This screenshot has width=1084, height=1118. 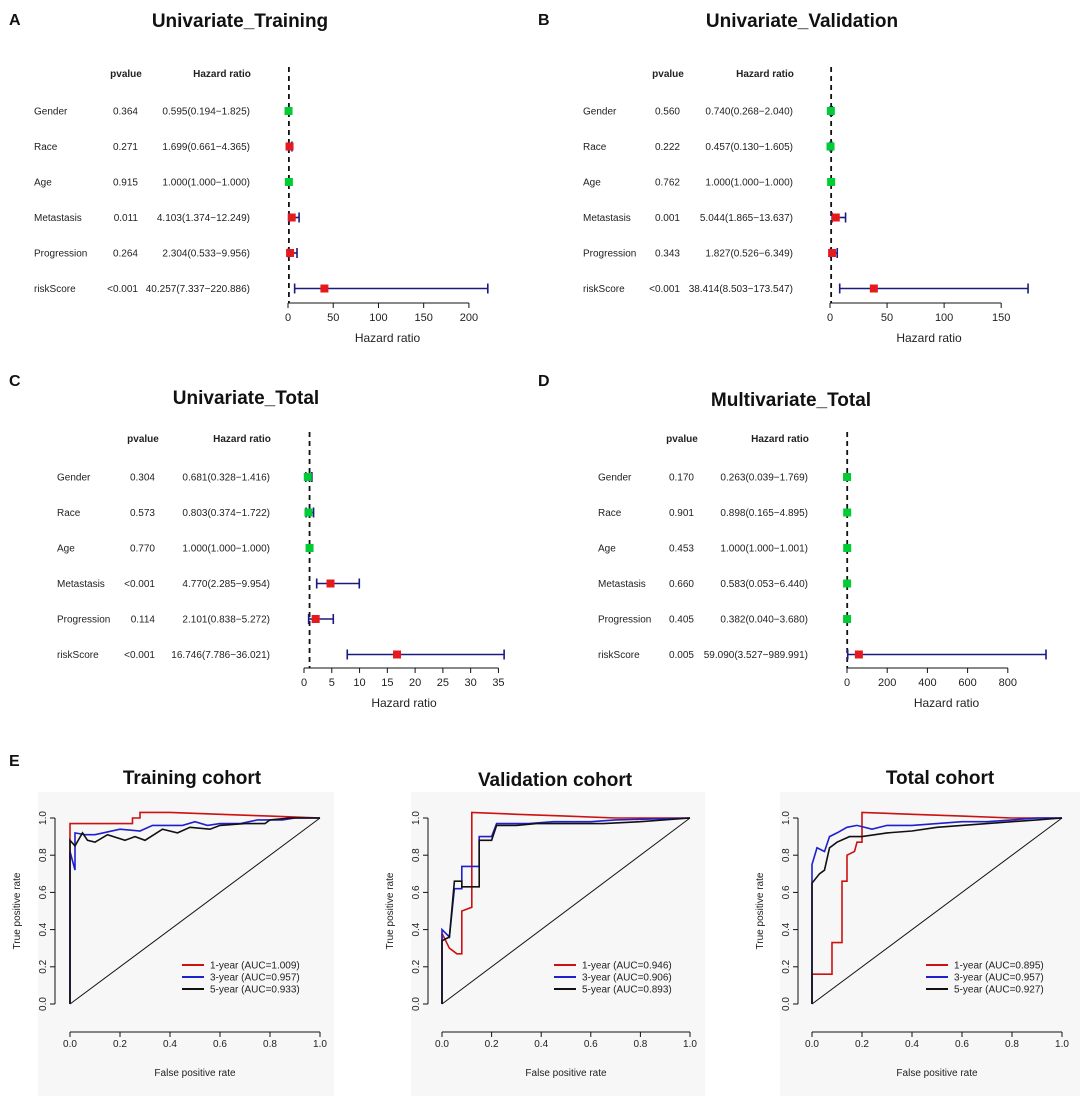 I want to click on forest-c-row-pvalue: <0.001, so click(x=139, y=655).